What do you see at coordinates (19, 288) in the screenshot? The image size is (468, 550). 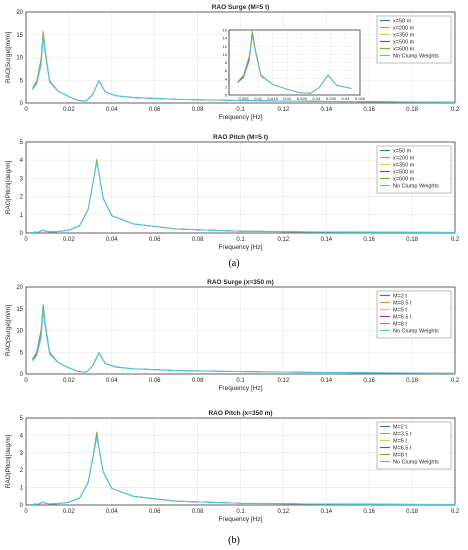 I see `y-tick-label: 20` at bounding box center [19, 288].